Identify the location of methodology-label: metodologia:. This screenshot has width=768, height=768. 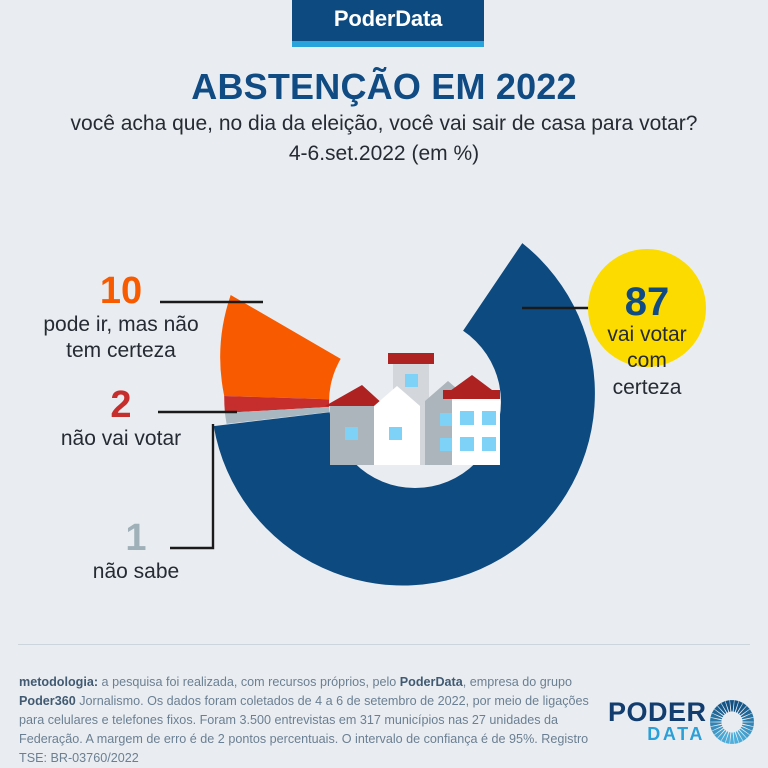
(59, 681).